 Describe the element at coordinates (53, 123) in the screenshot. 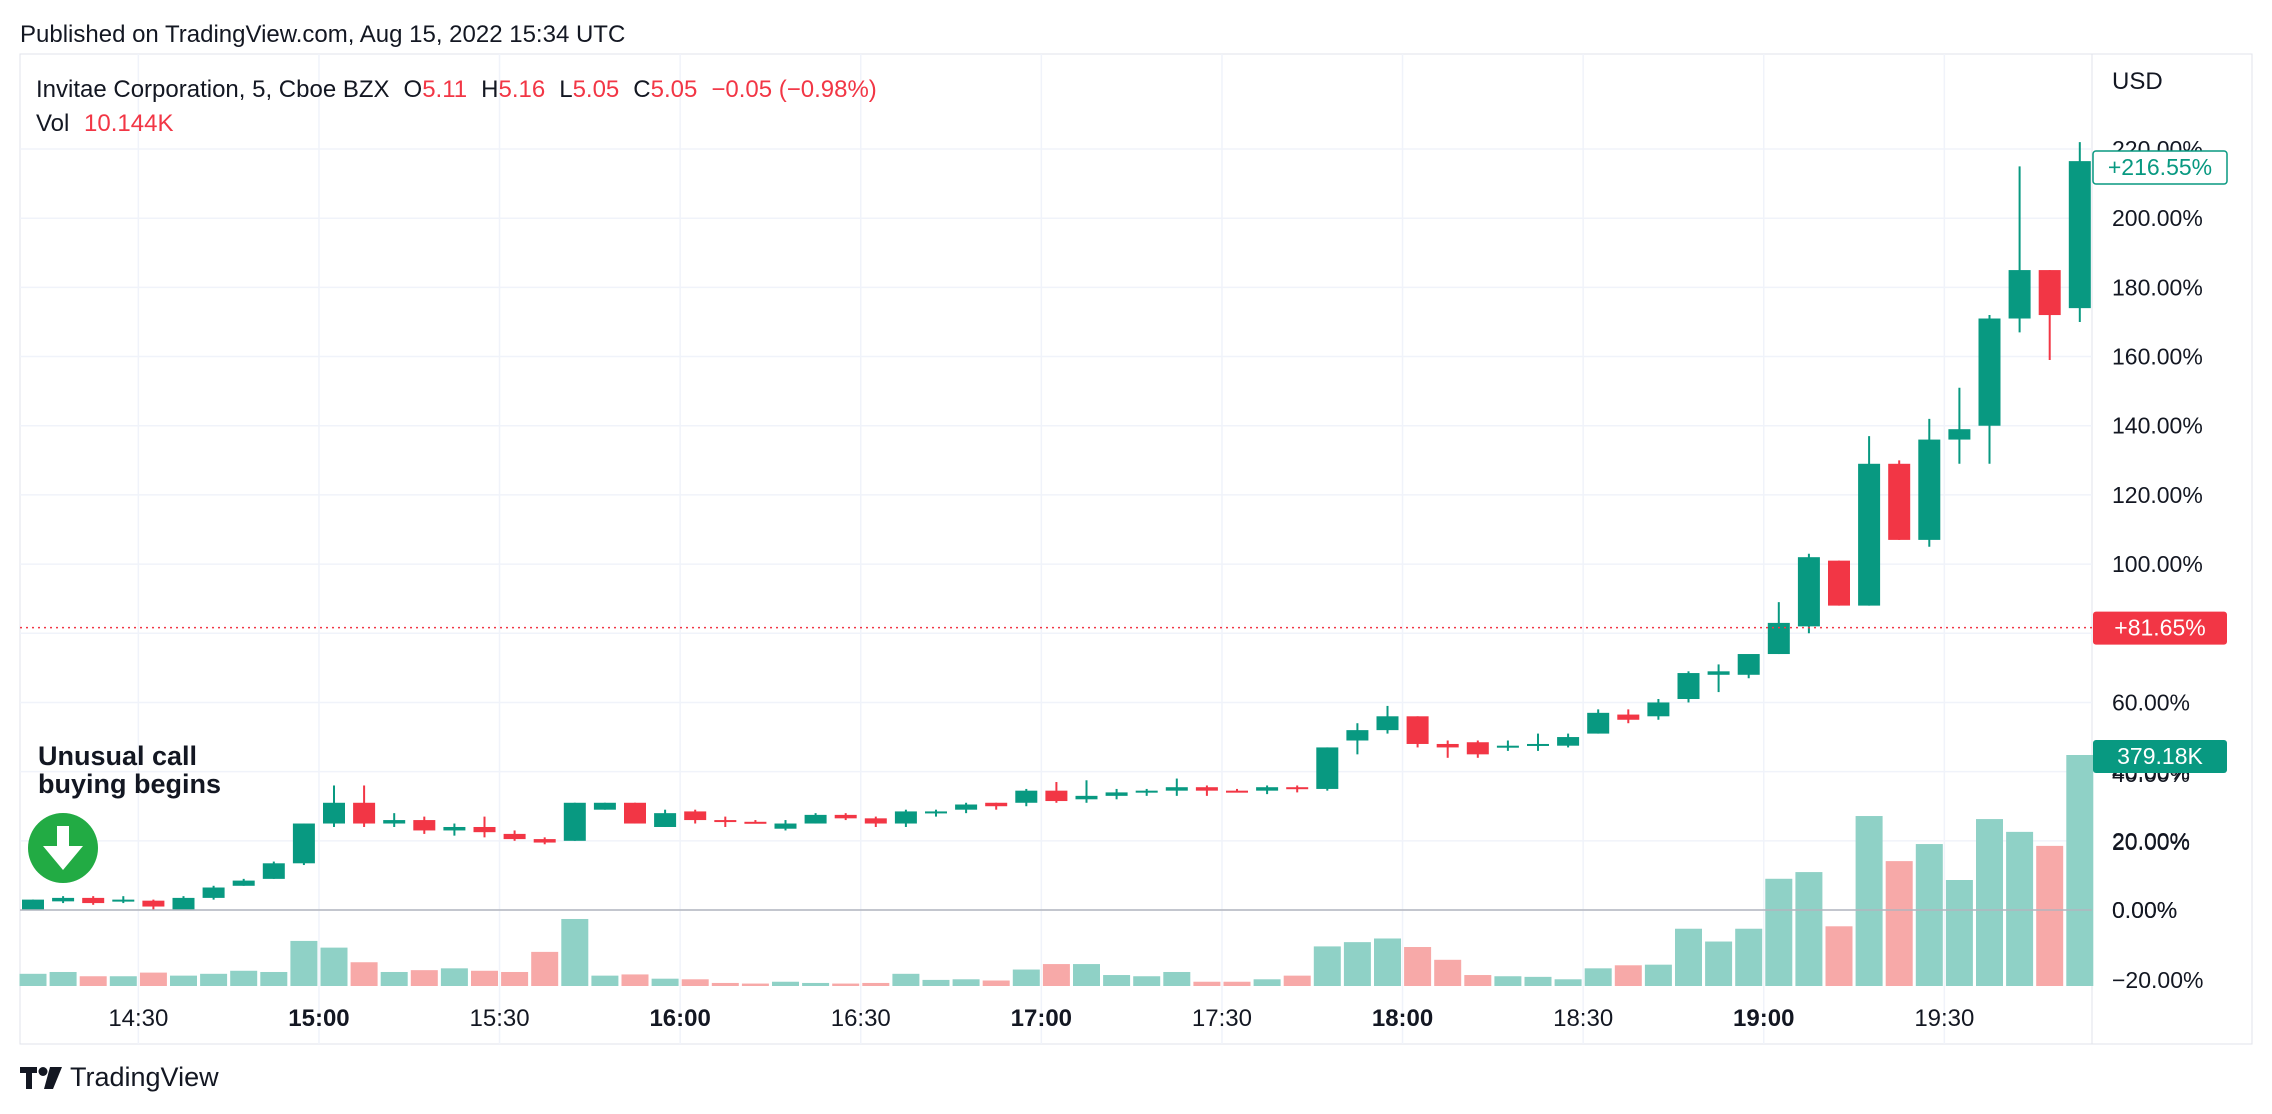

I see `volume-label: Vol` at that location.